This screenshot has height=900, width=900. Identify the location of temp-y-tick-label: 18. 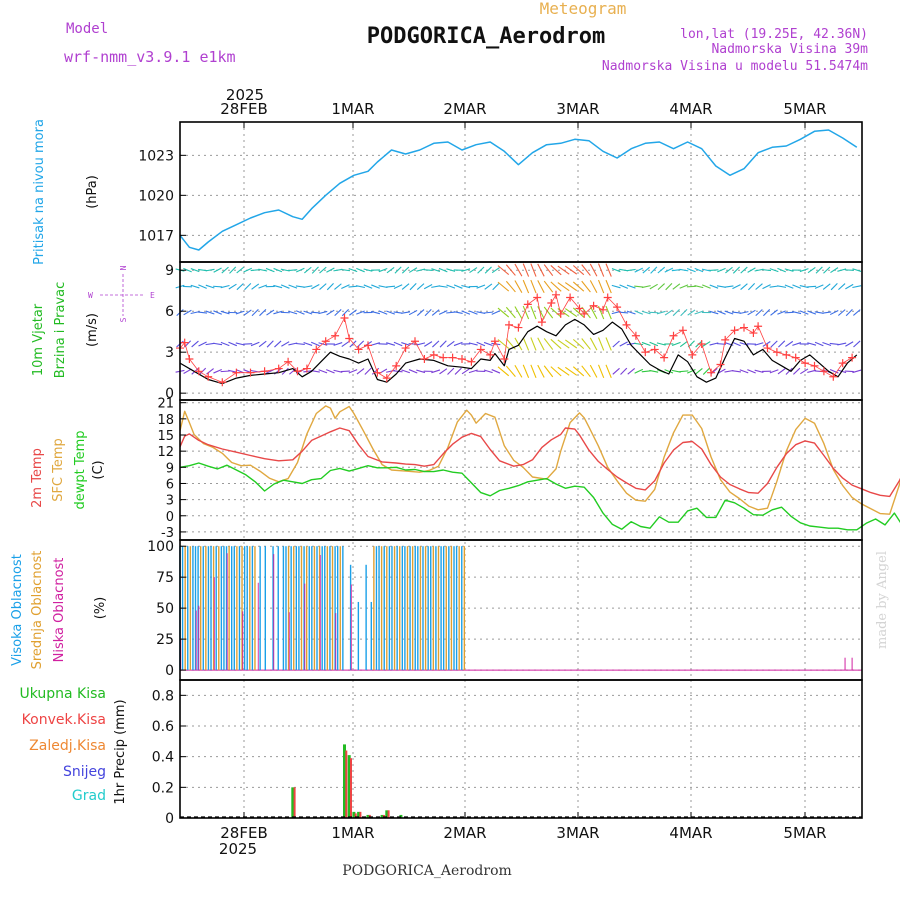
(165, 420).